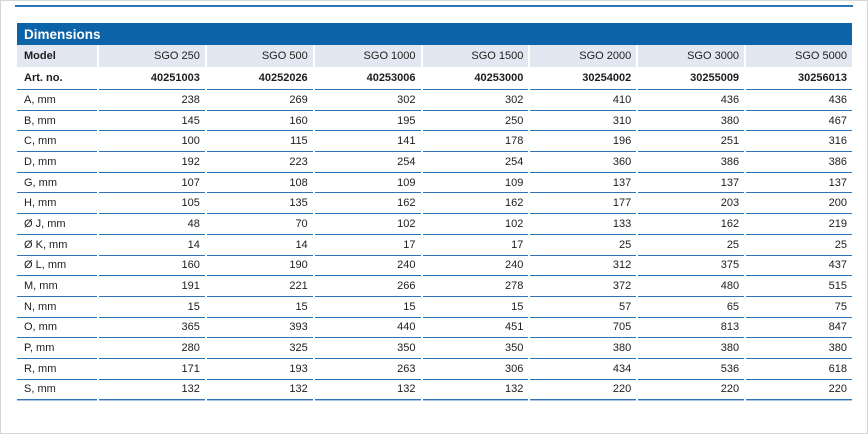 The width and height of the screenshot is (868, 434). Describe the element at coordinates (57, 142) in the screenshot. I see `dimension-label: C, mm` at that location.